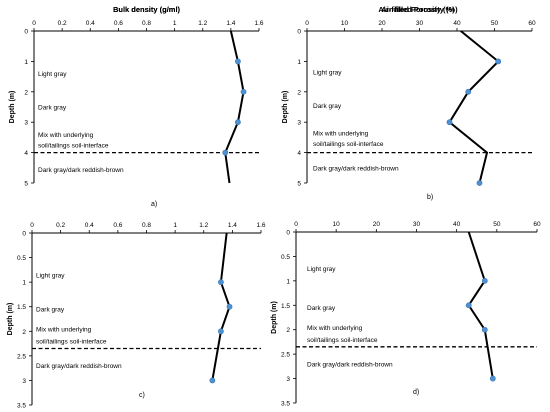 The image size is (550, 412). Describe the element at coordinates (118, 23) in the screenshot. I see `x-tick-label: 0.6` at that location.